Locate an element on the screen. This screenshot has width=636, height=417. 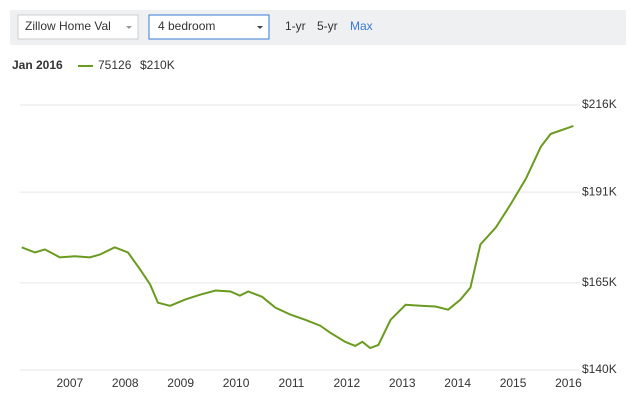
x-tick-label: 2007 is located at coordinates (70, 383).